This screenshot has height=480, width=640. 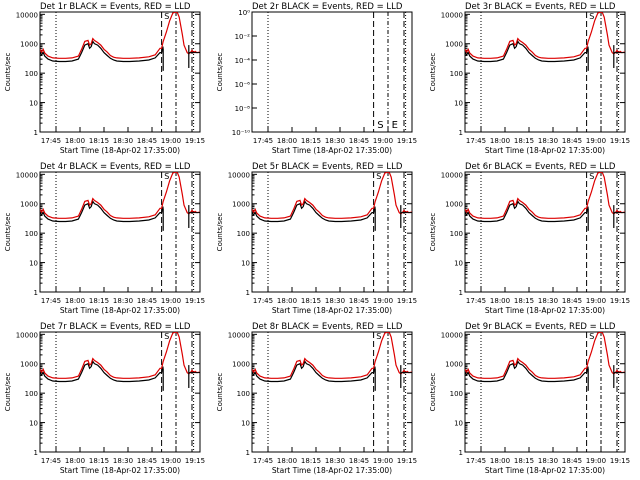 I want to click on panel-title: Det 3r BLACK = Events, RED = LLD, so click(x=540, y=7).